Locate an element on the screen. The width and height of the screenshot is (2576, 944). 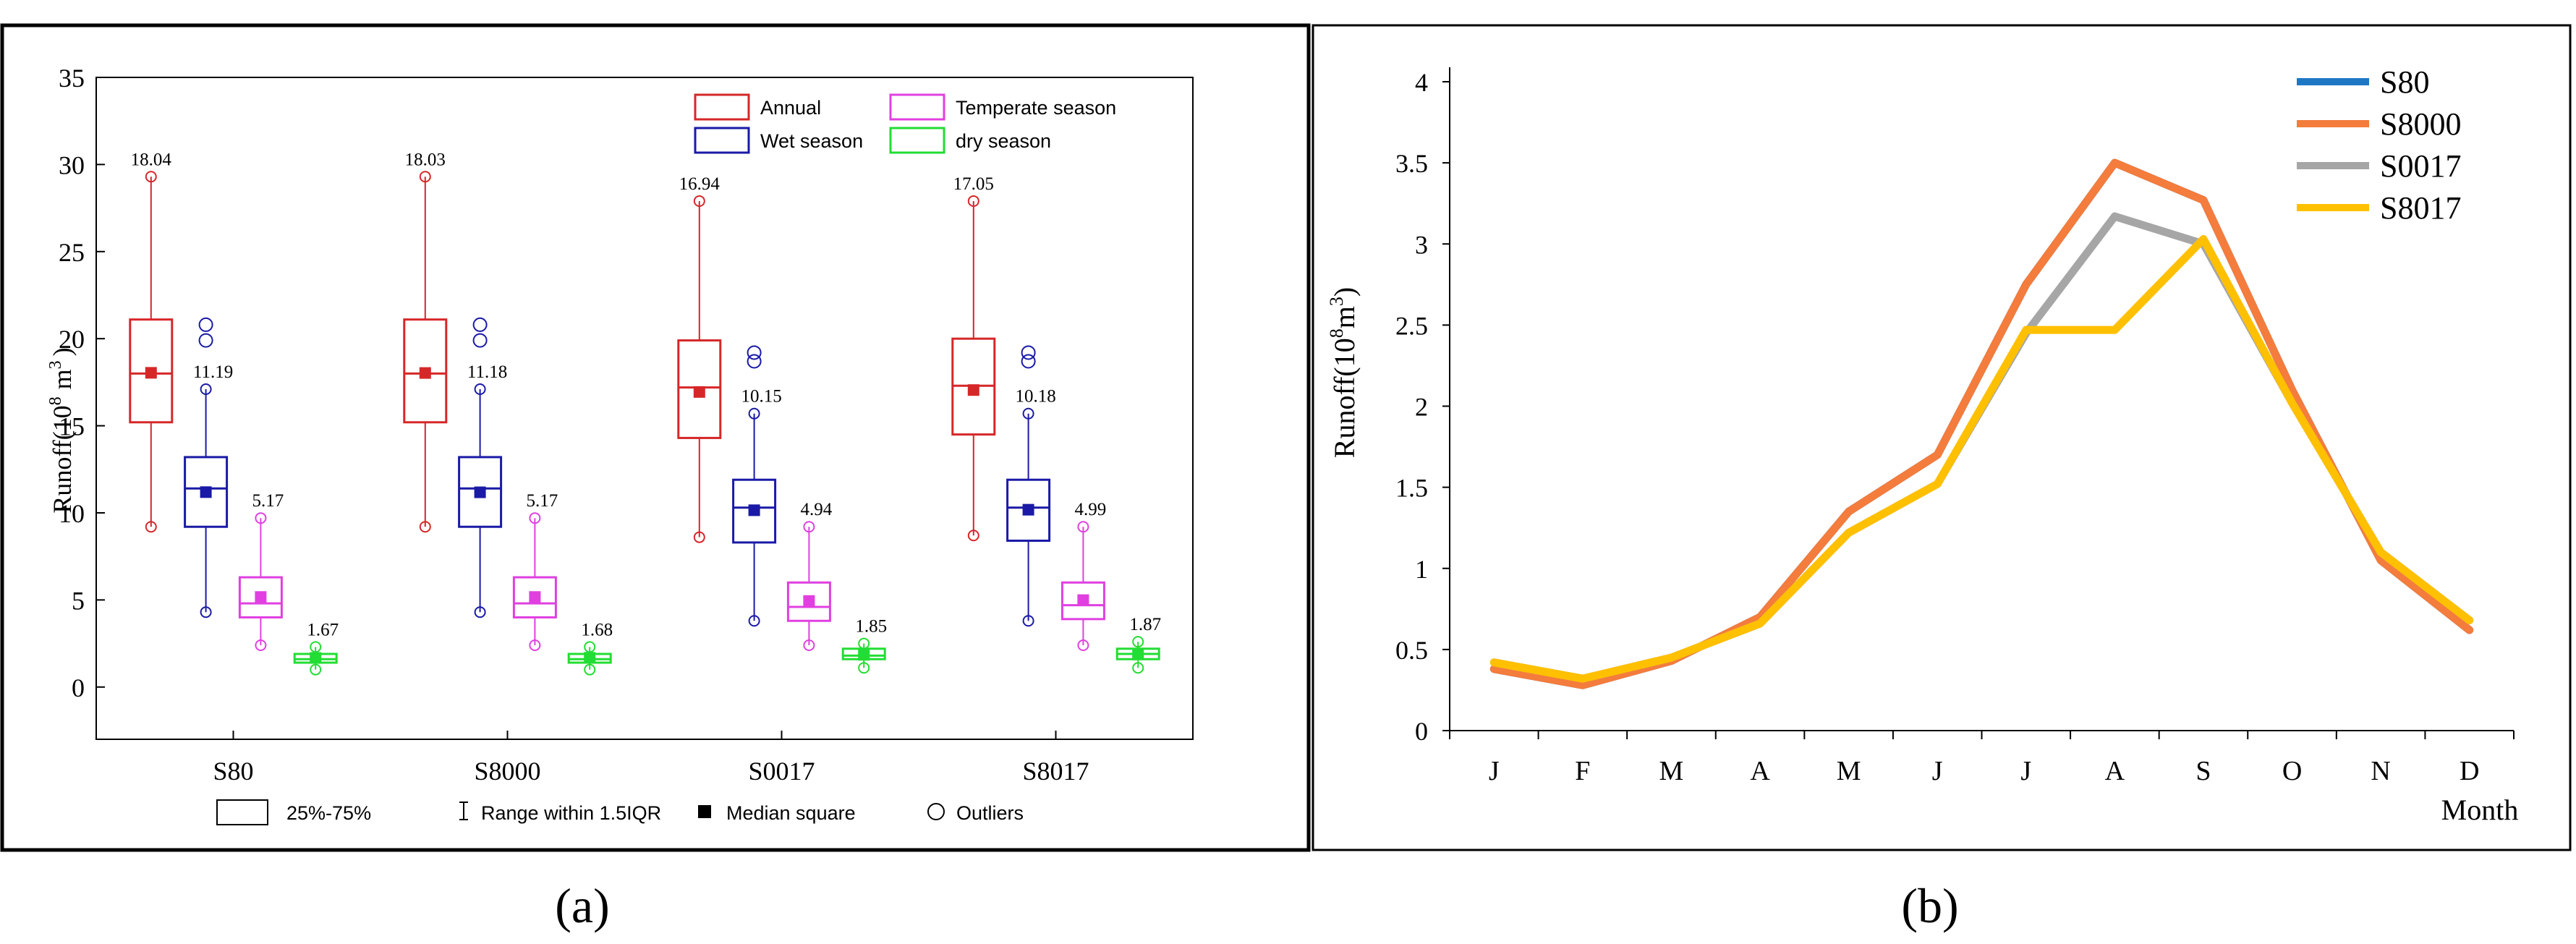
panel-a-ylabel: Runoff(108m3) is located at coordinates (61, 430).